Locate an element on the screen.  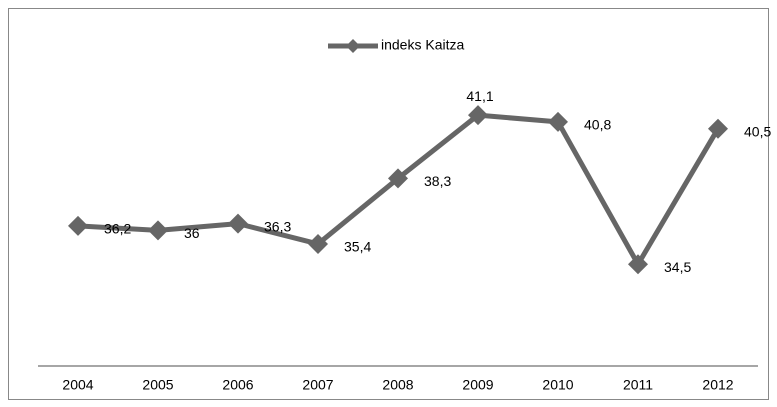
data-label: 38,3 is located at coordinates (437, 181).